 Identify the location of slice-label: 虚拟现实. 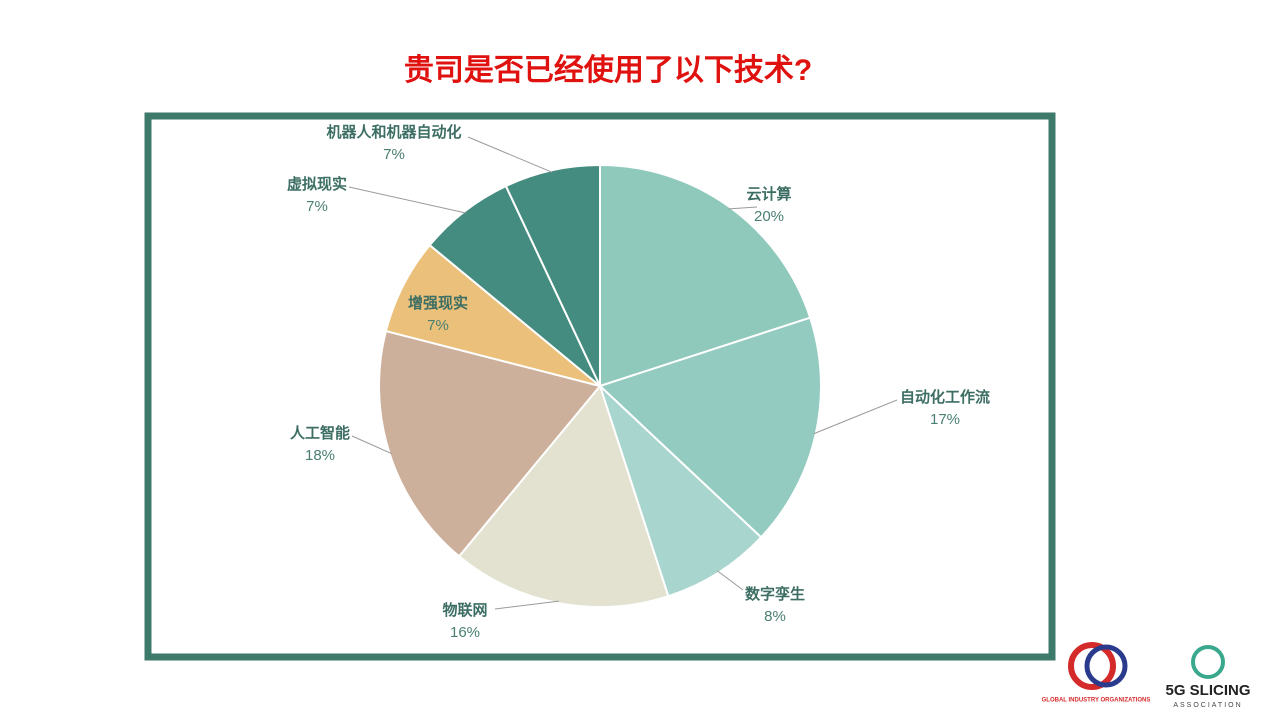
(317, 184).